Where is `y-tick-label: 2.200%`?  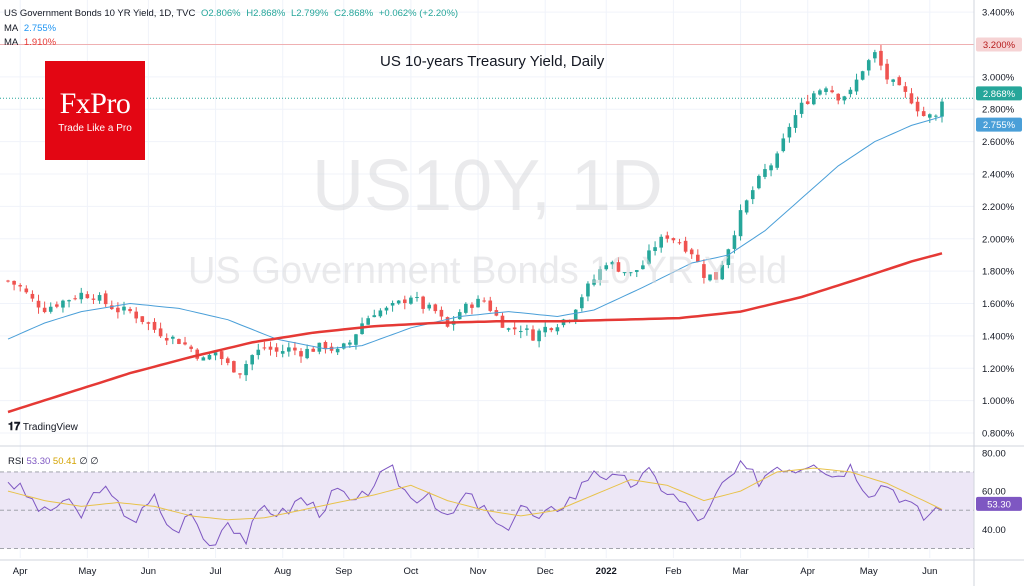 y-tick-label: 2.200% is located at coordinates (998, 207).